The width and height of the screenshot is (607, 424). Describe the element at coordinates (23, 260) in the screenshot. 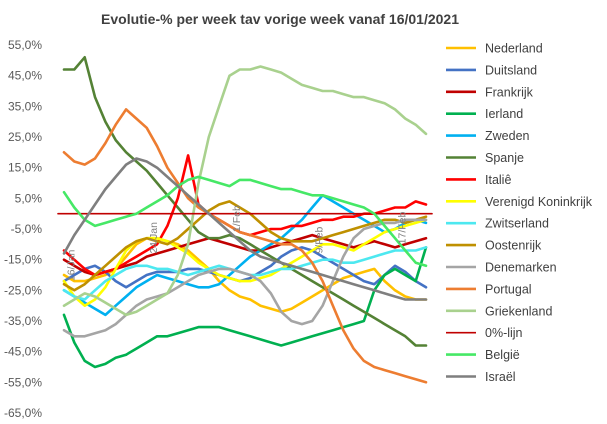

I see `y-tick-label: -15,0%` at that location.